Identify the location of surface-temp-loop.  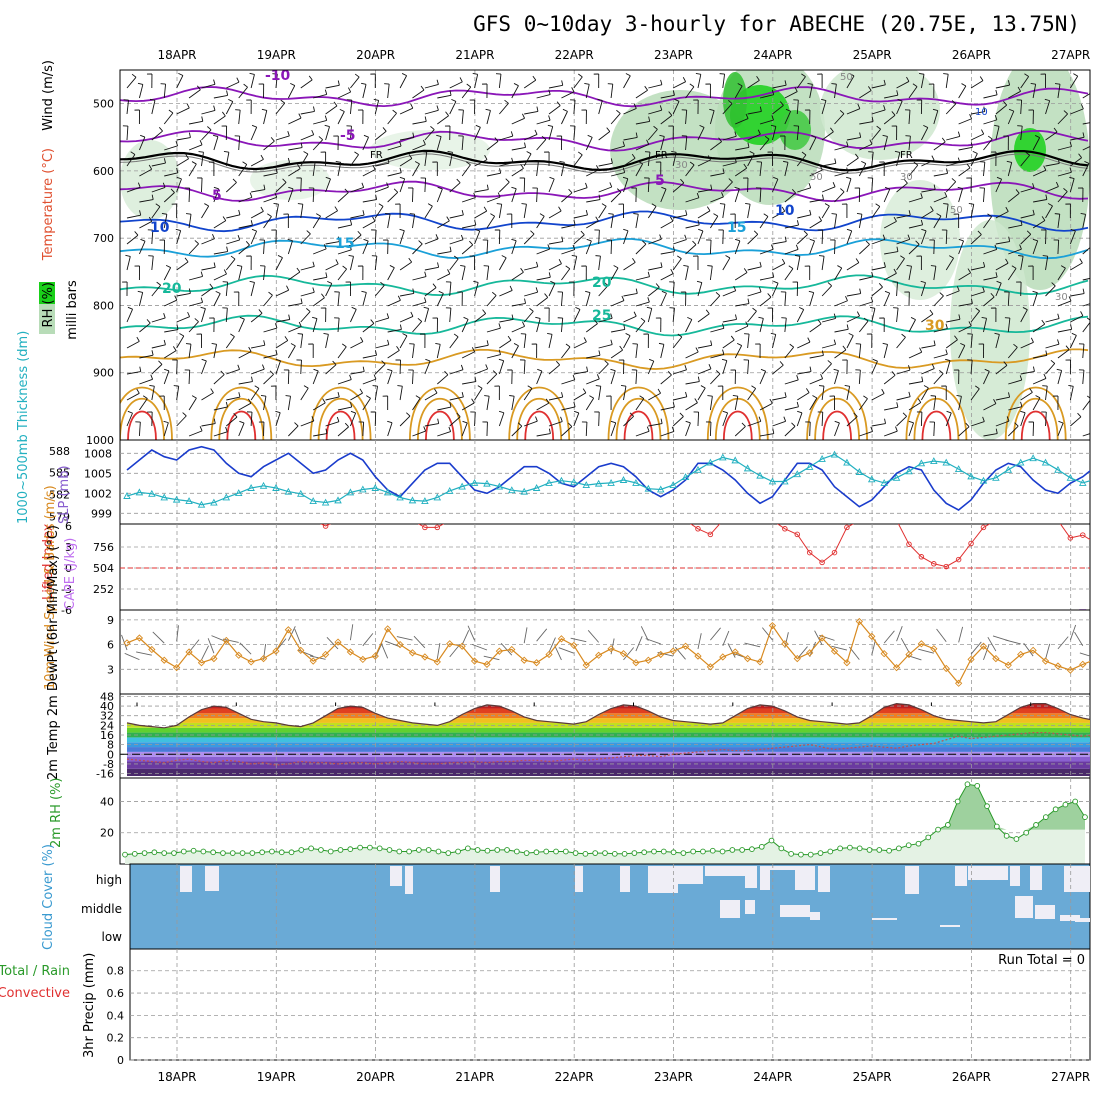
(737, 425).